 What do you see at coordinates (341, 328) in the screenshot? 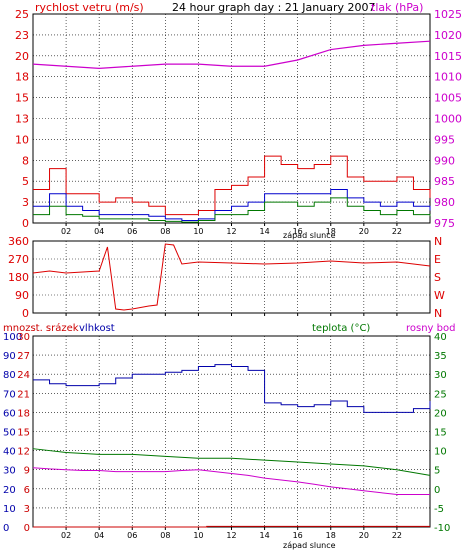
I see `temperature-axis-label: teplota (°C)` at bounding box center [341, 328].